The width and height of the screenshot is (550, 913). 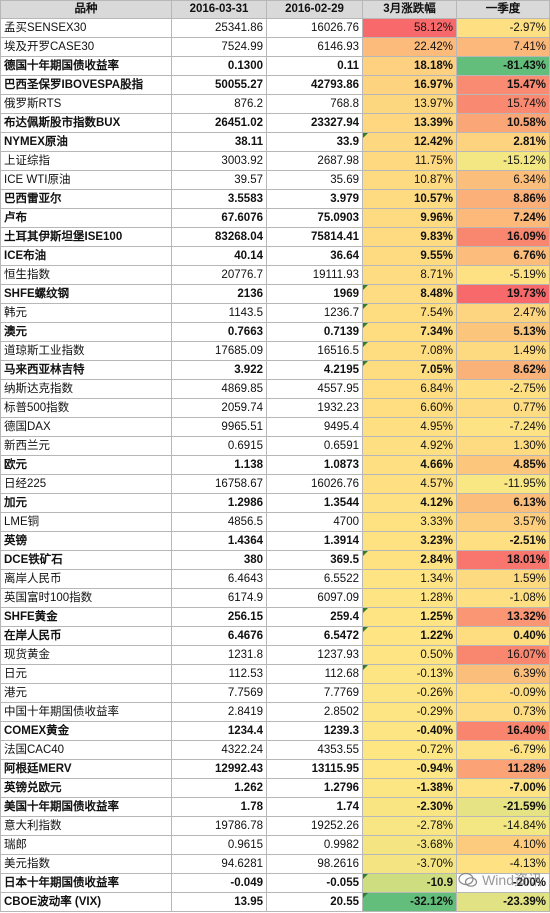 I want to click on march-change: 8.48%, so click(x=409, y=294).